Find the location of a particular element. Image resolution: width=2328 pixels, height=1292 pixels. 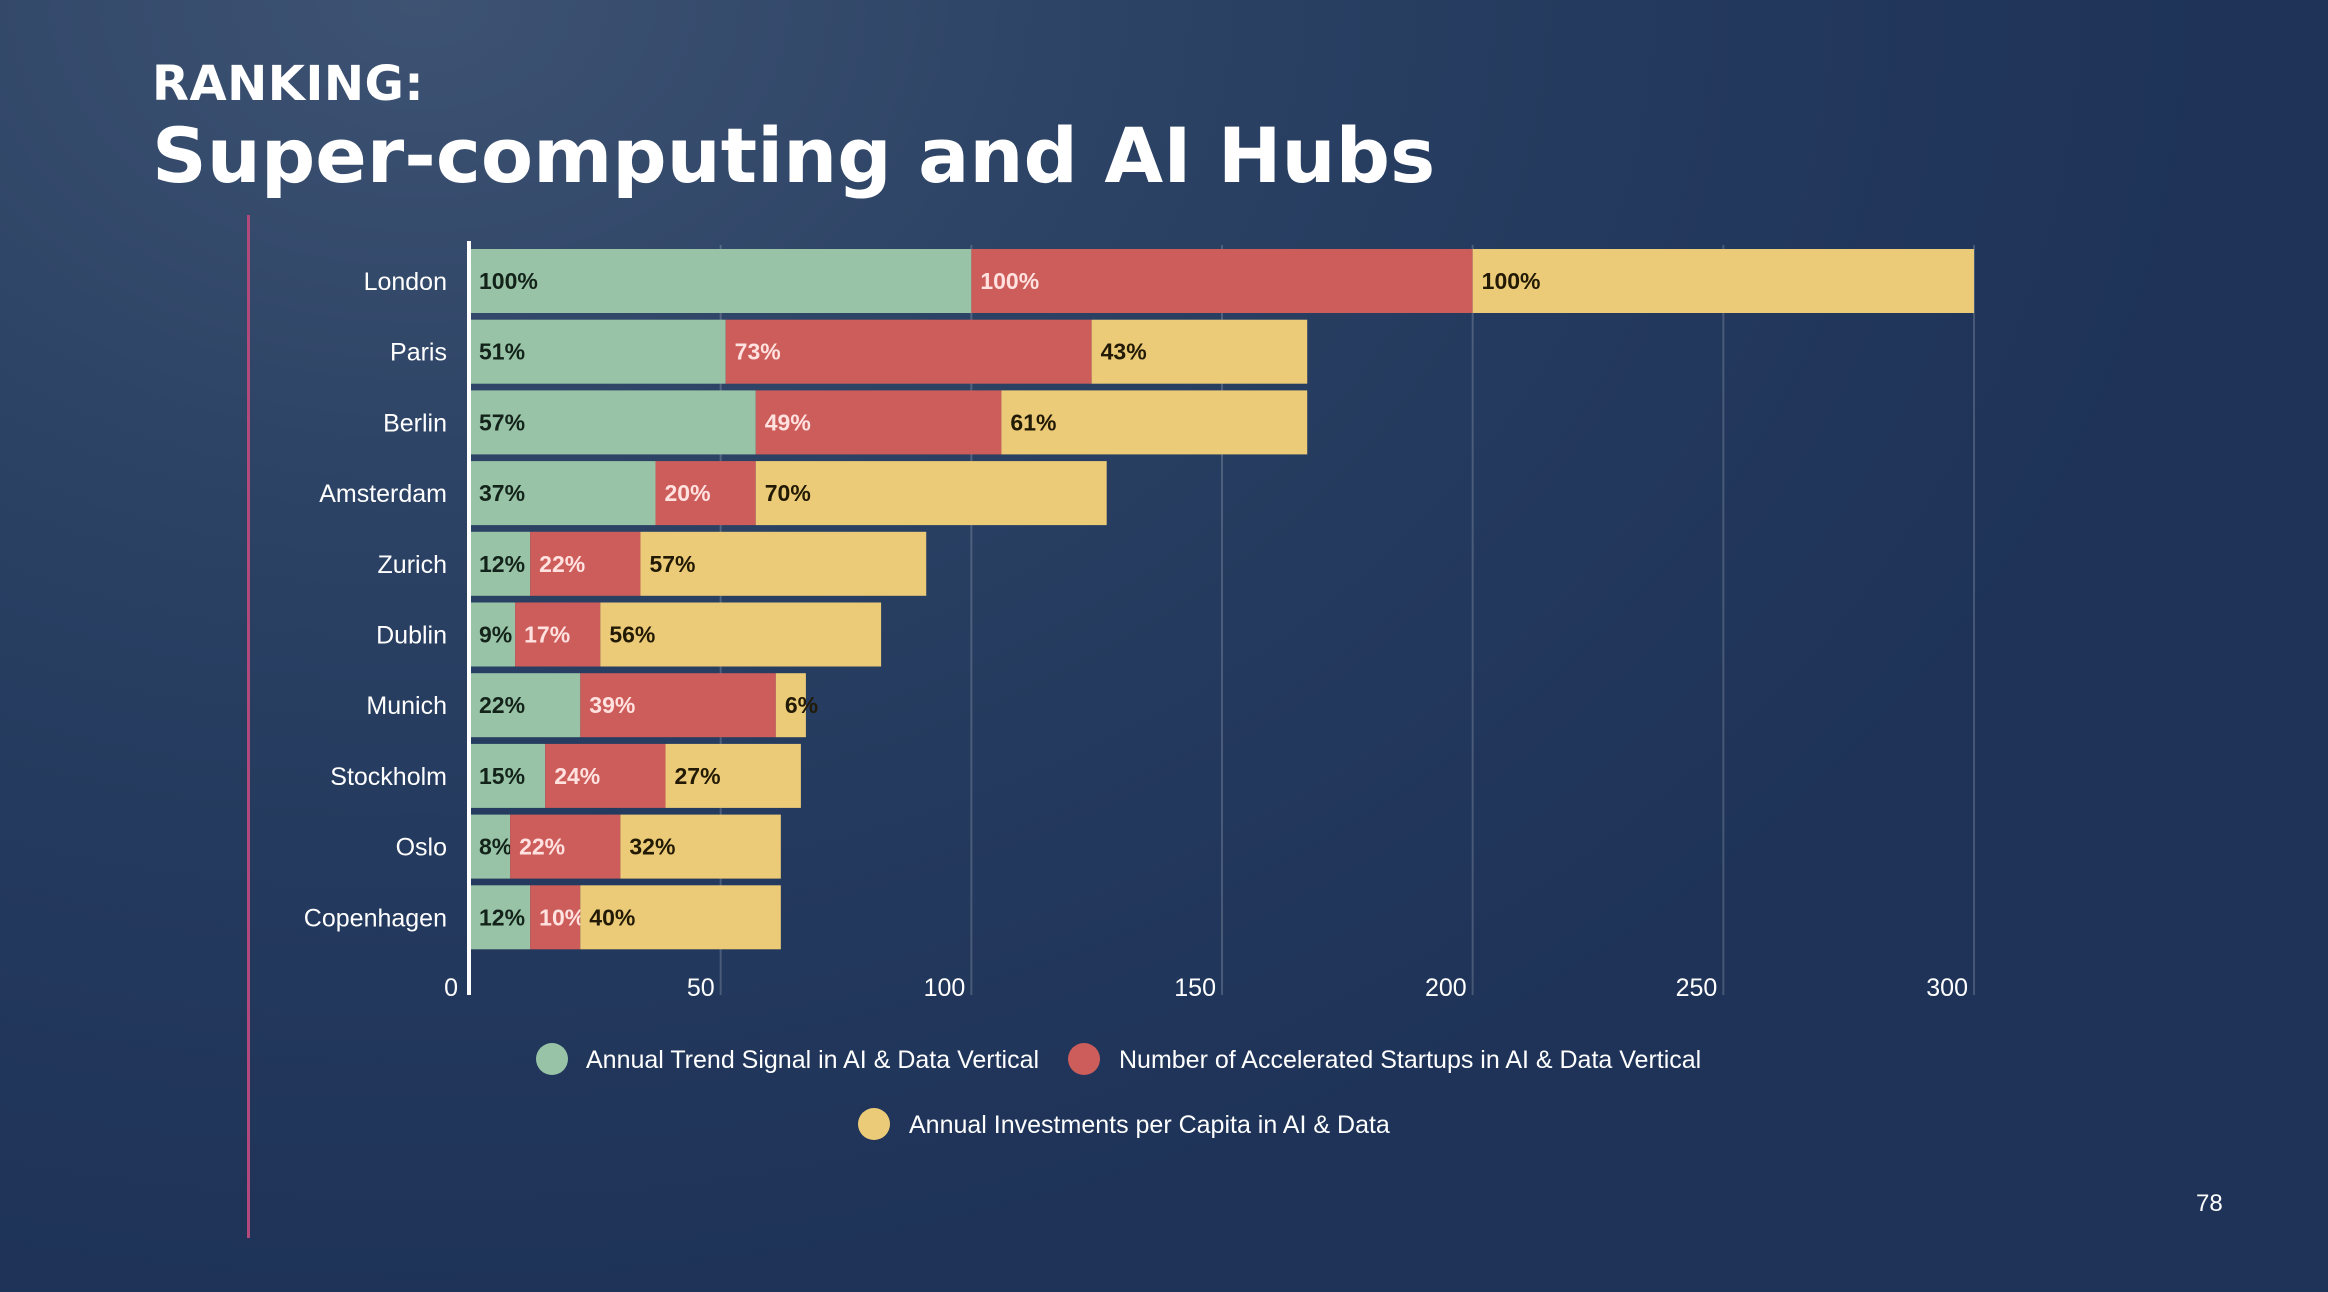

x-tick-label: 200 is located at coordinates (1446, 988).